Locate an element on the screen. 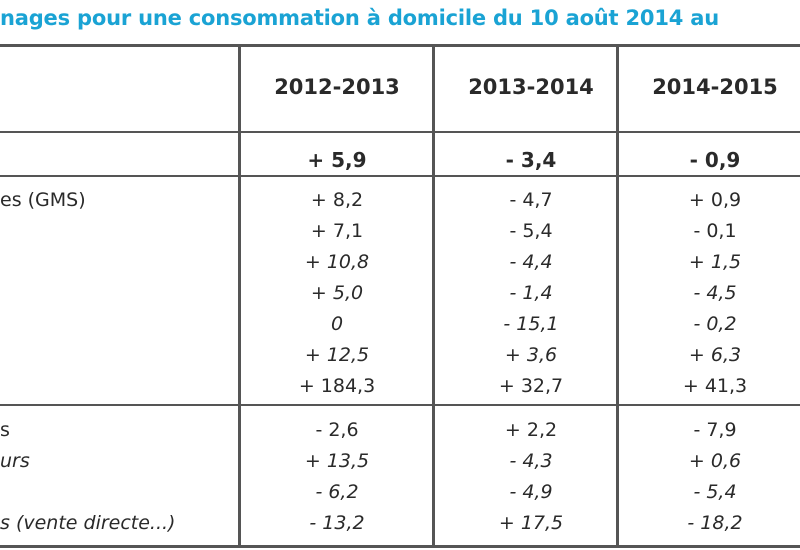 The image size is (800, 550). table-cell: - 18,2 is located at coordinates (715, 523).